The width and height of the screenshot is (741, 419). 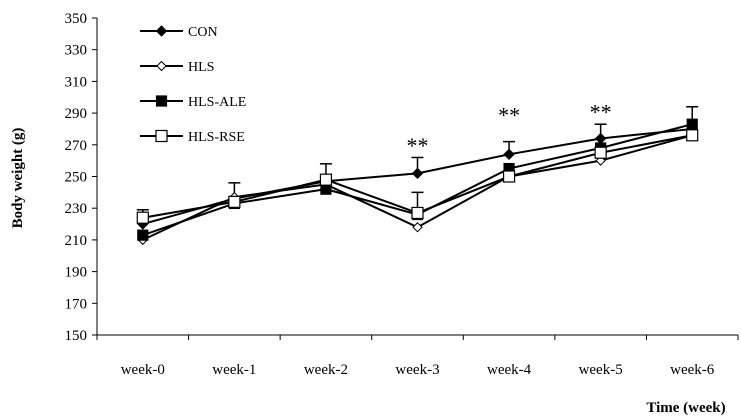 I want to click on legend-label: HLS-ALE, so click(x=217, y=102).